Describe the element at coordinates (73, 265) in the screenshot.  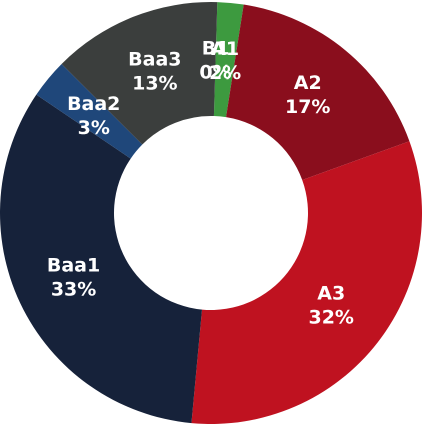
I see `slice-label: Baa1` at that location.